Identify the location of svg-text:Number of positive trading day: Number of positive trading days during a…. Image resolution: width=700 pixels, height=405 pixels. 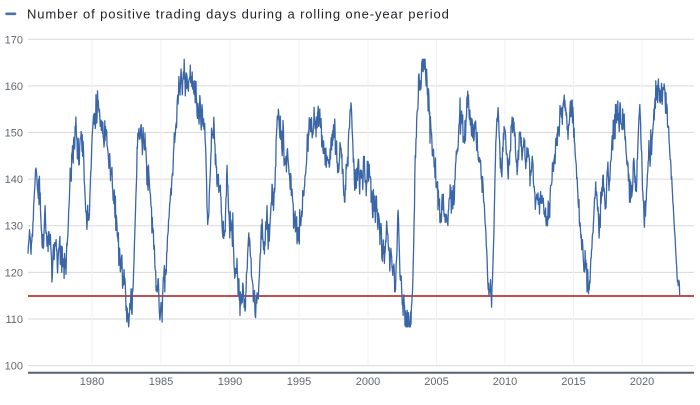
(238, 14).